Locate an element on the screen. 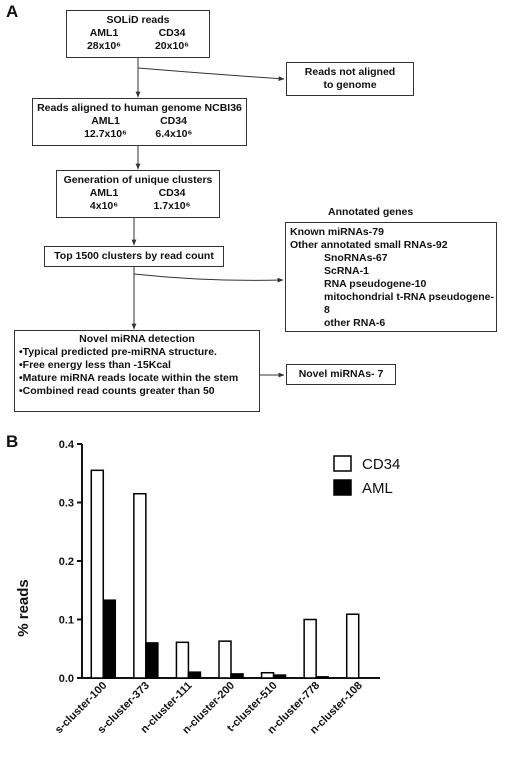 The image size is (520, 773). clusters-cd34-label: CD34 is located at coordinates (172, 193).